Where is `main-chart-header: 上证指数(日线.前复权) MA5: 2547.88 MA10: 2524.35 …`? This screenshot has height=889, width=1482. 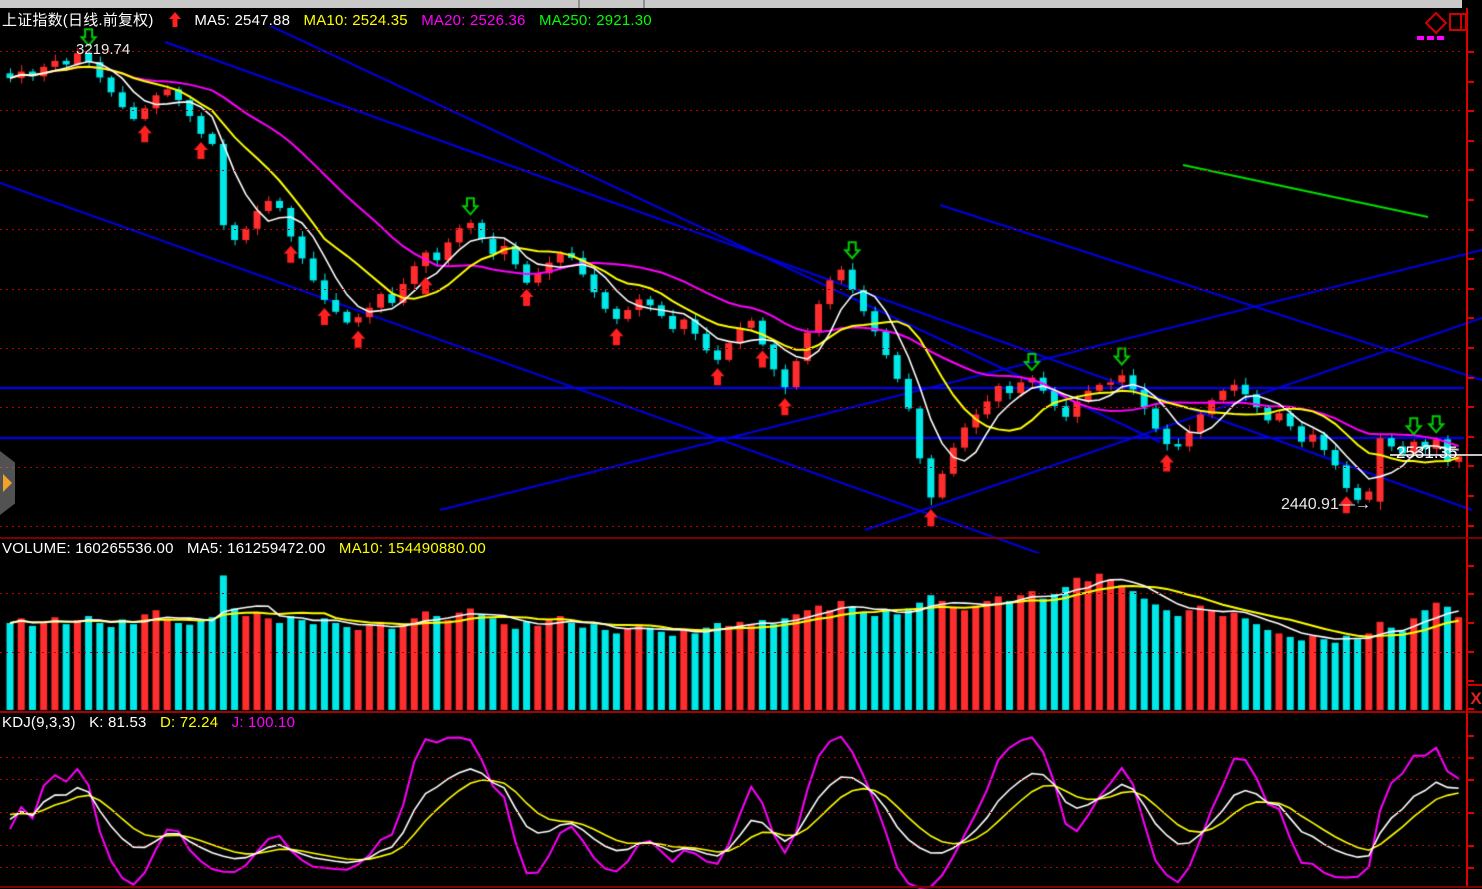 main-chart-header: 上证指数(日线.前复权) MA5: 2547.88 MA10: 2524.35 … is located at coordinates (331, 19).